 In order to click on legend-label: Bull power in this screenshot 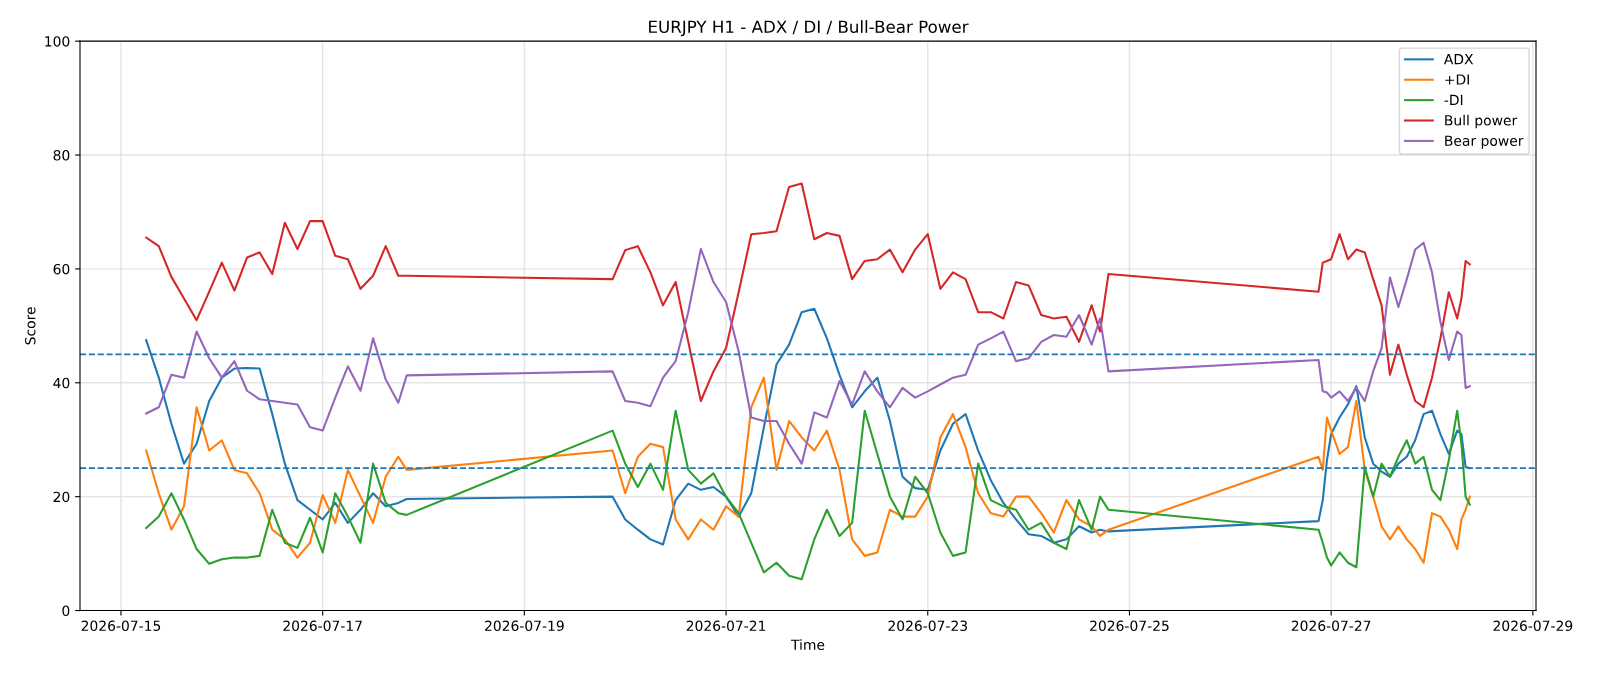, I will do `click(1481, 121)`.